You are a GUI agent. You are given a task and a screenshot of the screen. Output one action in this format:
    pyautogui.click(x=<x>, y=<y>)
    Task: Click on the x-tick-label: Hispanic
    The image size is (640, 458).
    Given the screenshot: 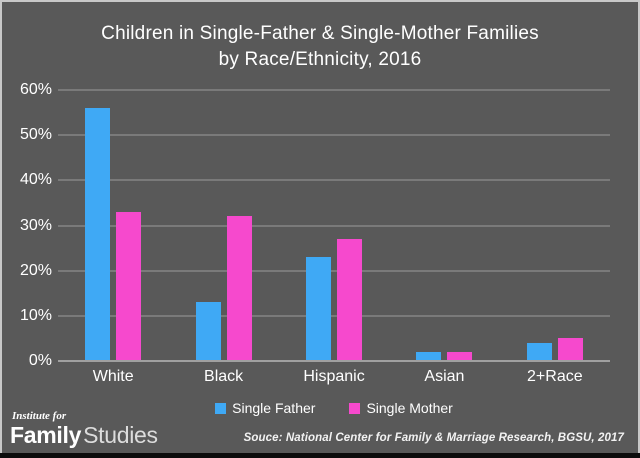 What is the action you would take?
    pyautogui.click(x=334, y=376)
    